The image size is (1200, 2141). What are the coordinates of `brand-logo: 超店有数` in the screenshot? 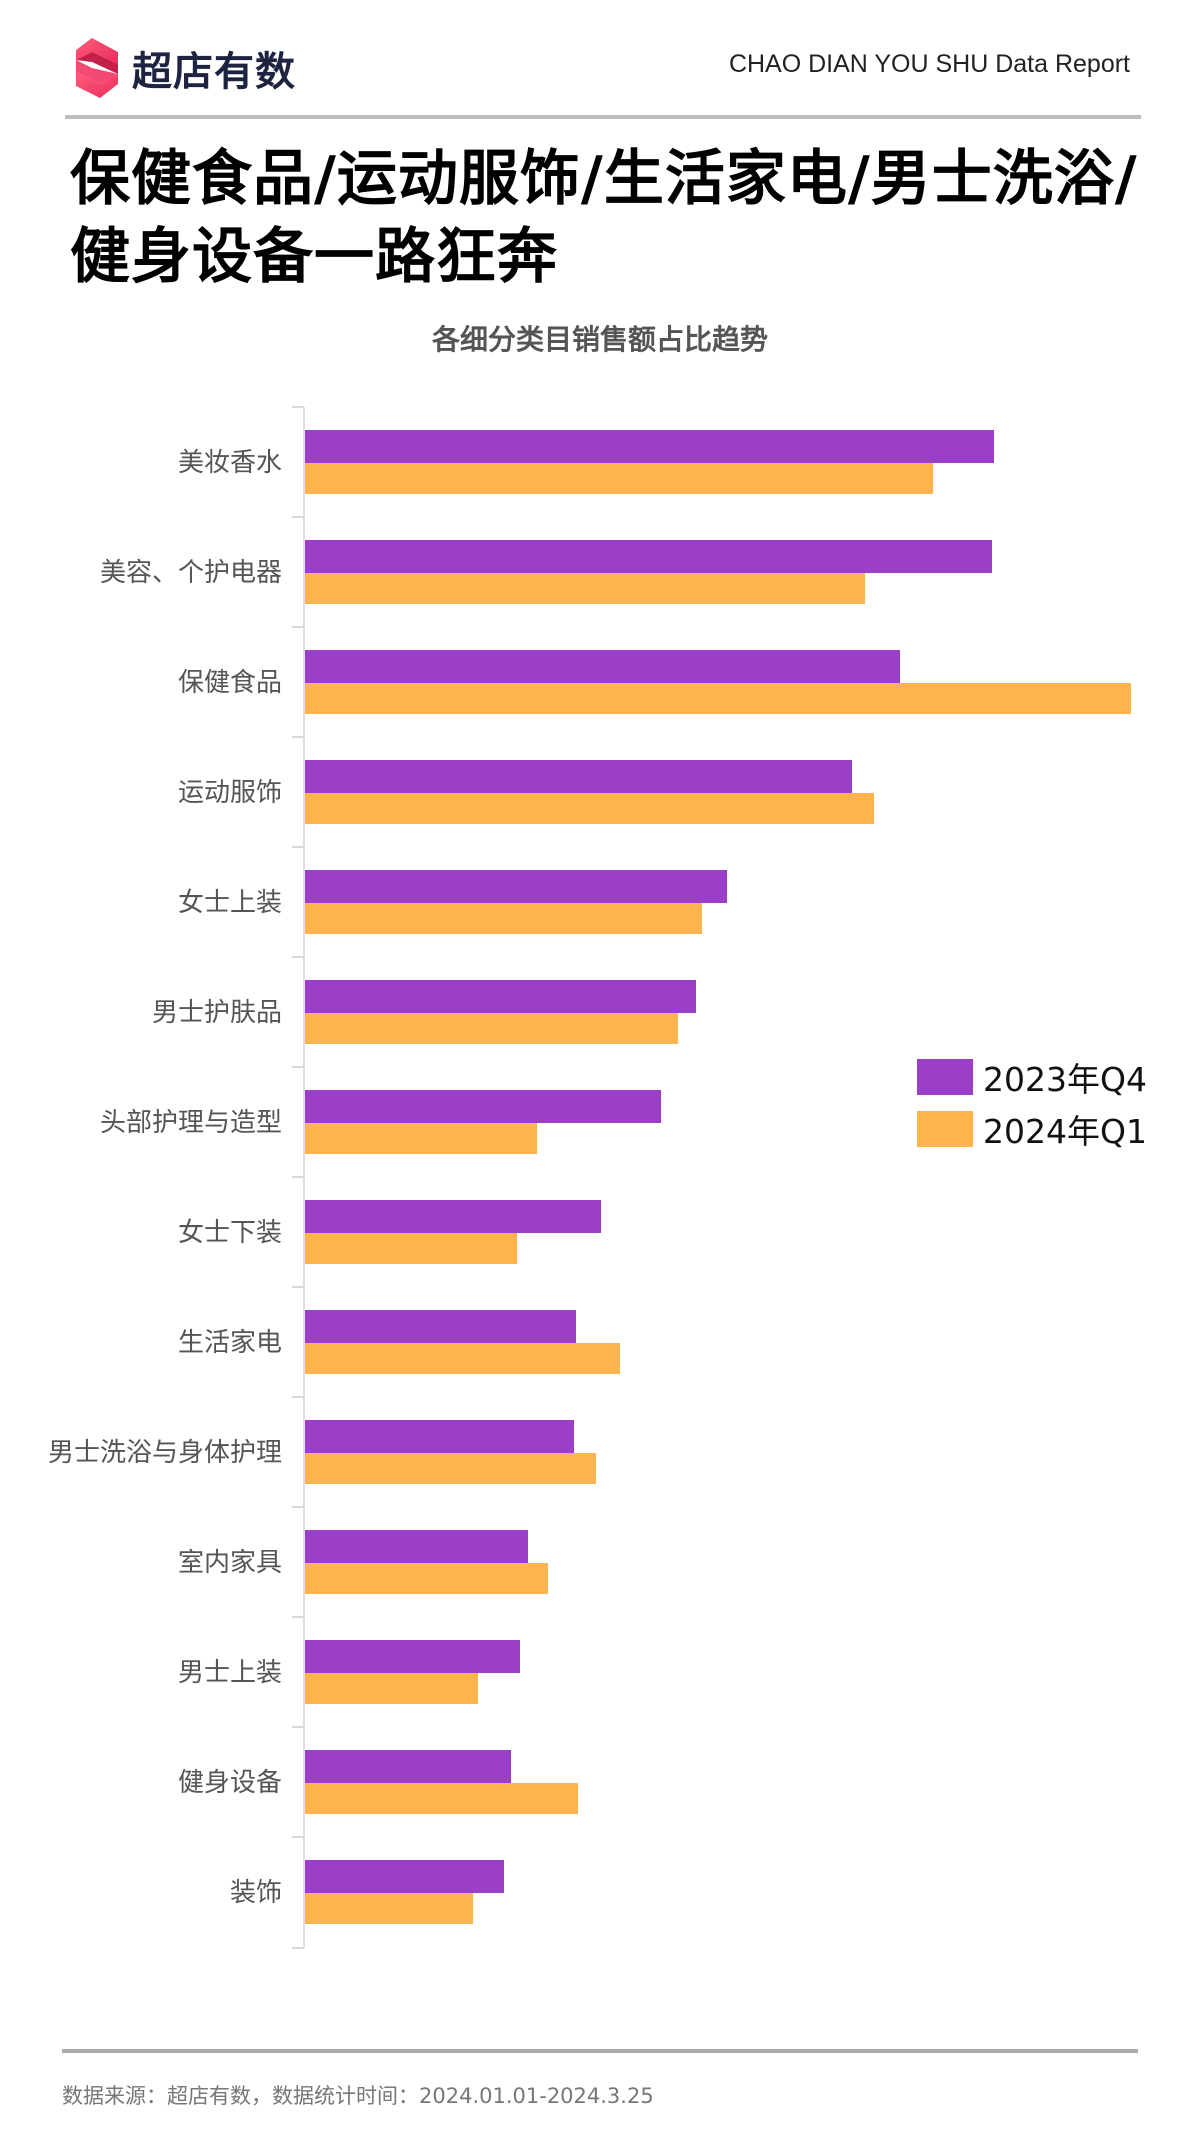 It's located at (183, 68).